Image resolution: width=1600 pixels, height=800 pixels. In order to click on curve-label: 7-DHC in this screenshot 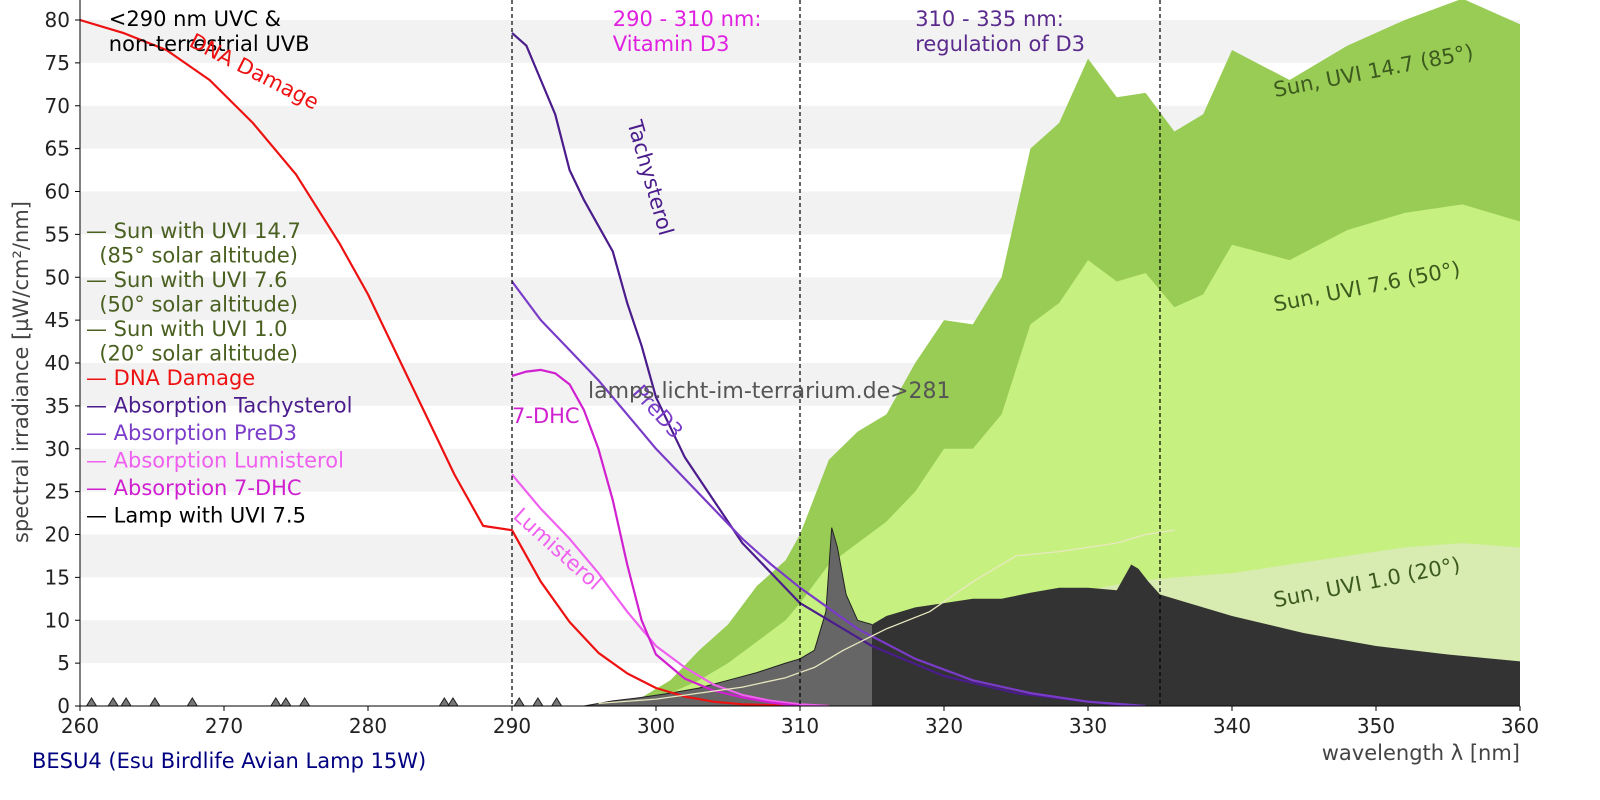, I will do `click(546, 416)`.